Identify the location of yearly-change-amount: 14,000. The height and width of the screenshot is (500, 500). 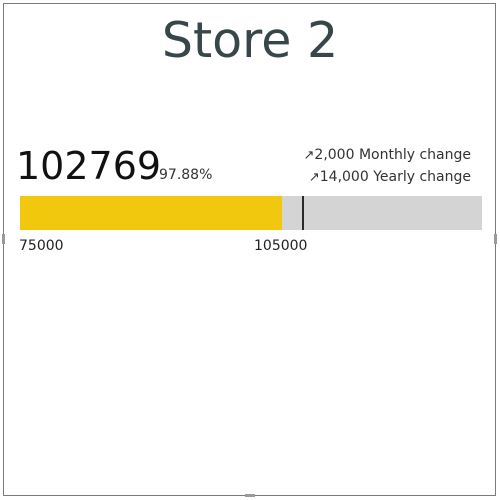
(344, 177).